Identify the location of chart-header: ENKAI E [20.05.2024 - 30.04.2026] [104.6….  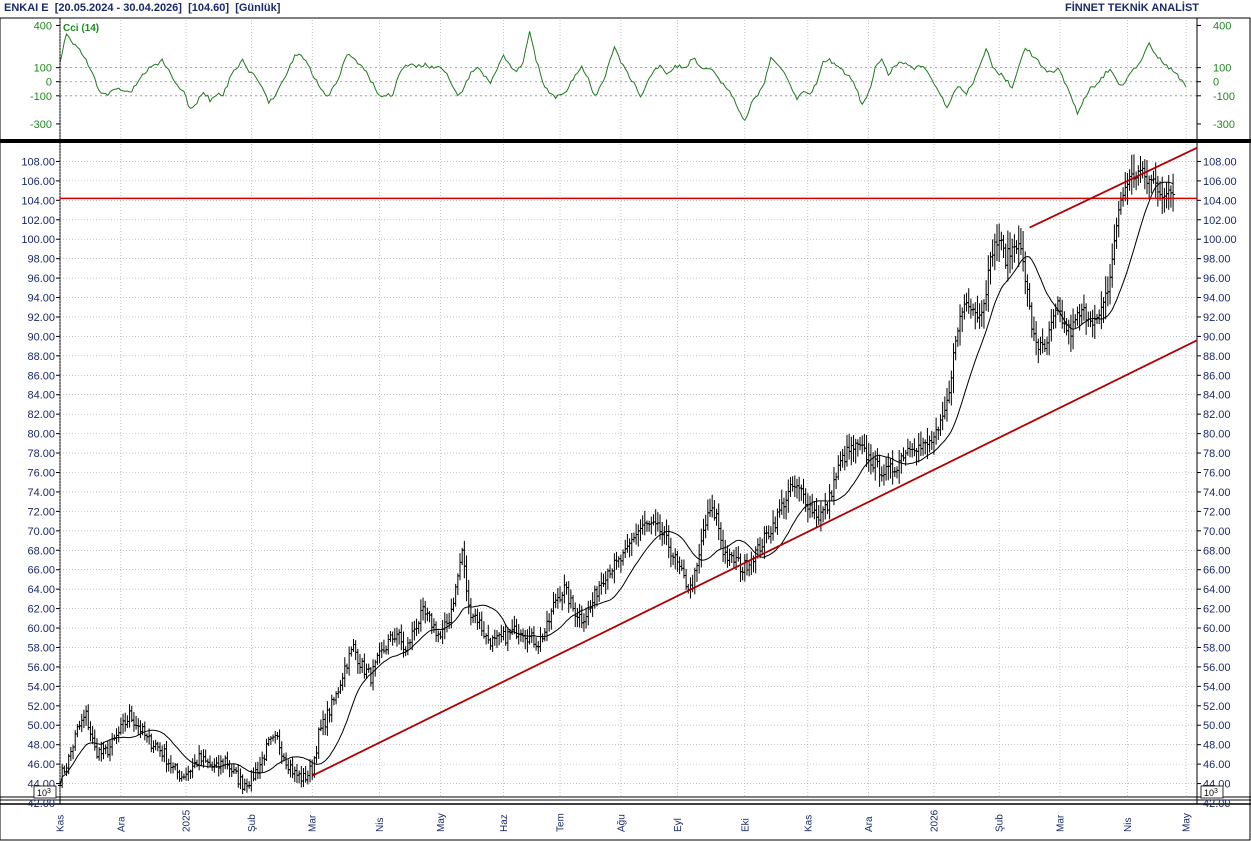
(142, 8).